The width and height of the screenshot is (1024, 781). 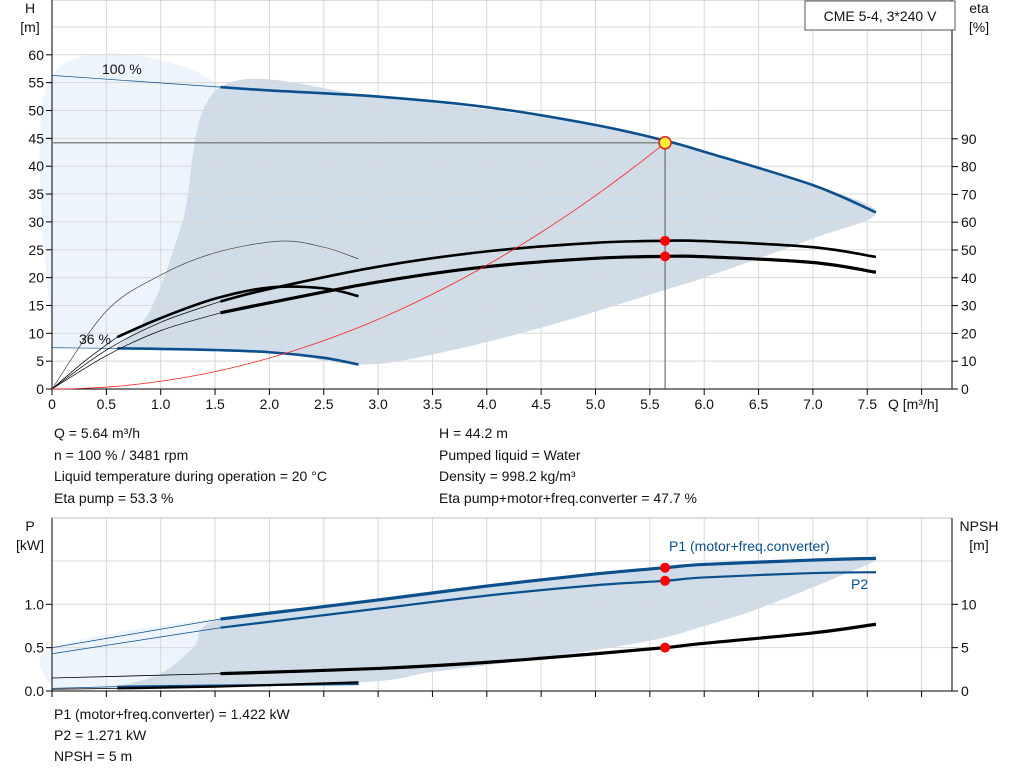 I want to click on info-h: H = 44.2 m, so click(x=473, y=433).